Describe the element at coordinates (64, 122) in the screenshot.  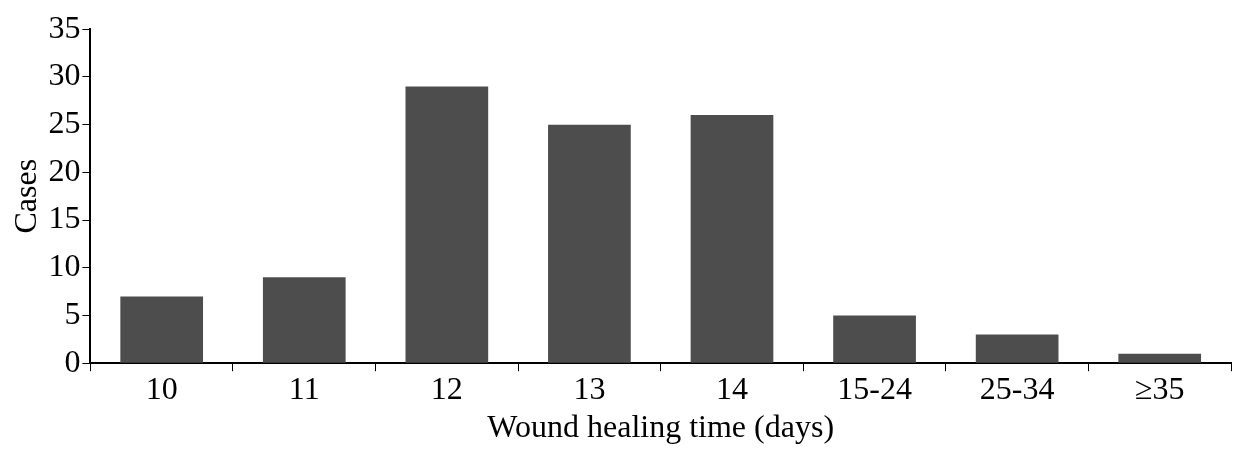
I see `y-tick-label: 25` at that location.